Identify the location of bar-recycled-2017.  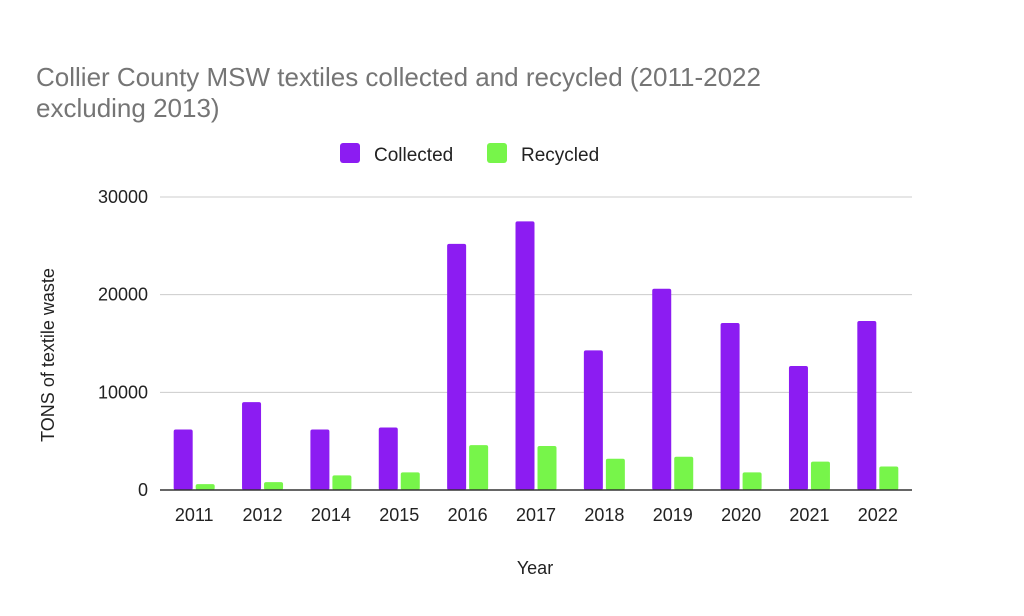
(547, 468).